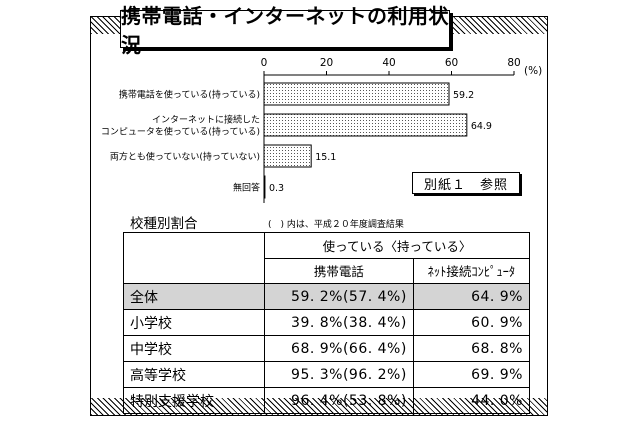 The height and width of the screenshot is (426, 640). Describe the element at coordinates (194, 296) in the screenshot. I see `school-name: 全体` at that location.